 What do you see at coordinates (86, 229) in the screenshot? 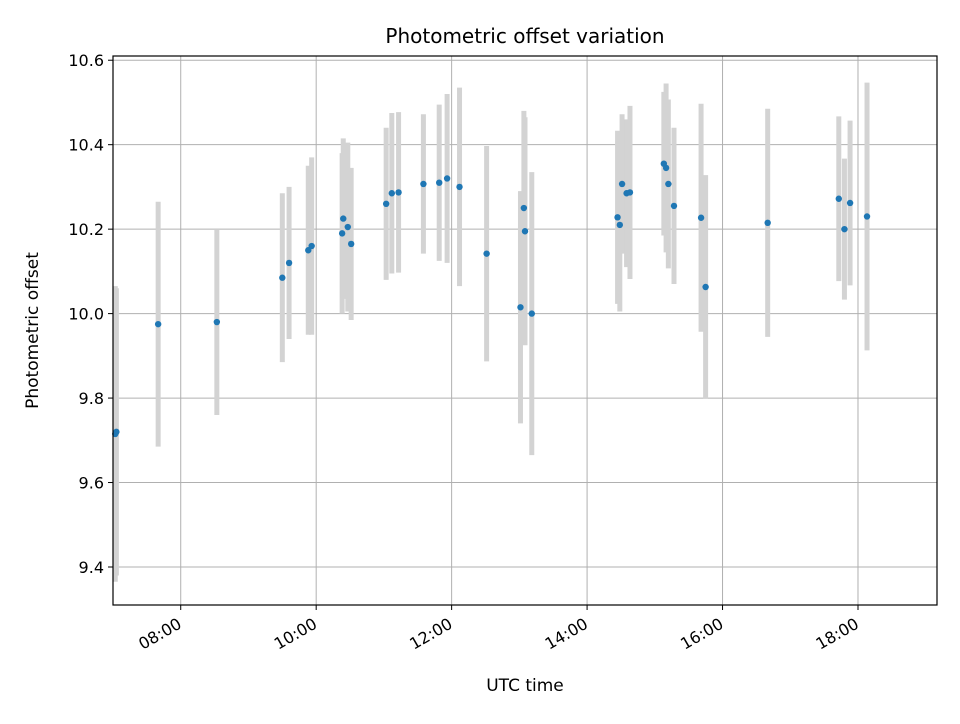
I see `y-tick-label: 10.2` at bounding box center [86, 229].